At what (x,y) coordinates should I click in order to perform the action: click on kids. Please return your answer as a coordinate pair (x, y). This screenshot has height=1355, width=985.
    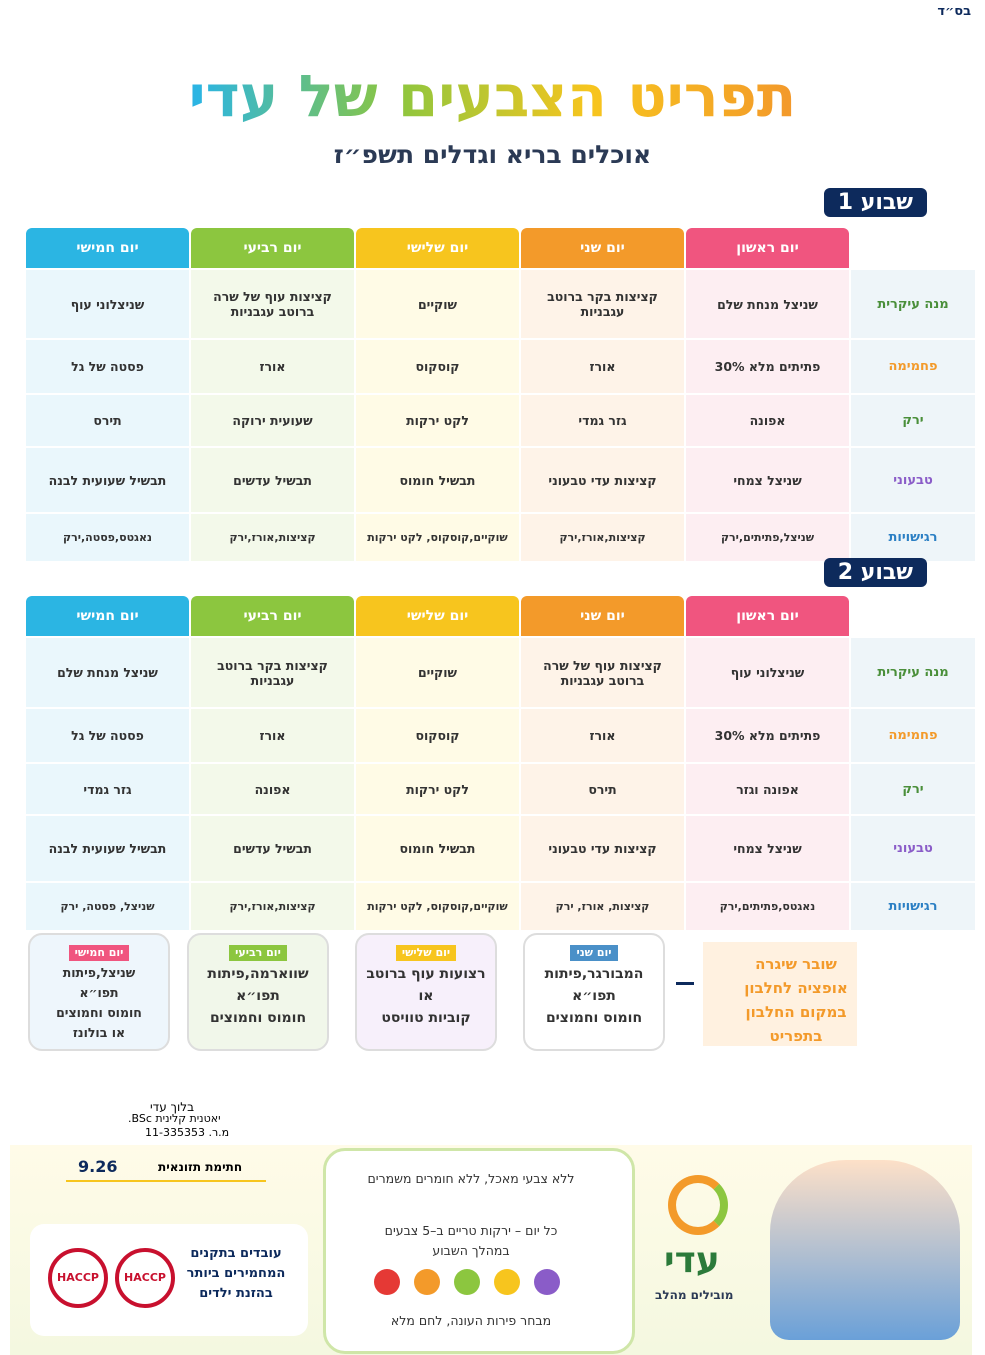
    Looking at the image, I should click on (865, 1250).